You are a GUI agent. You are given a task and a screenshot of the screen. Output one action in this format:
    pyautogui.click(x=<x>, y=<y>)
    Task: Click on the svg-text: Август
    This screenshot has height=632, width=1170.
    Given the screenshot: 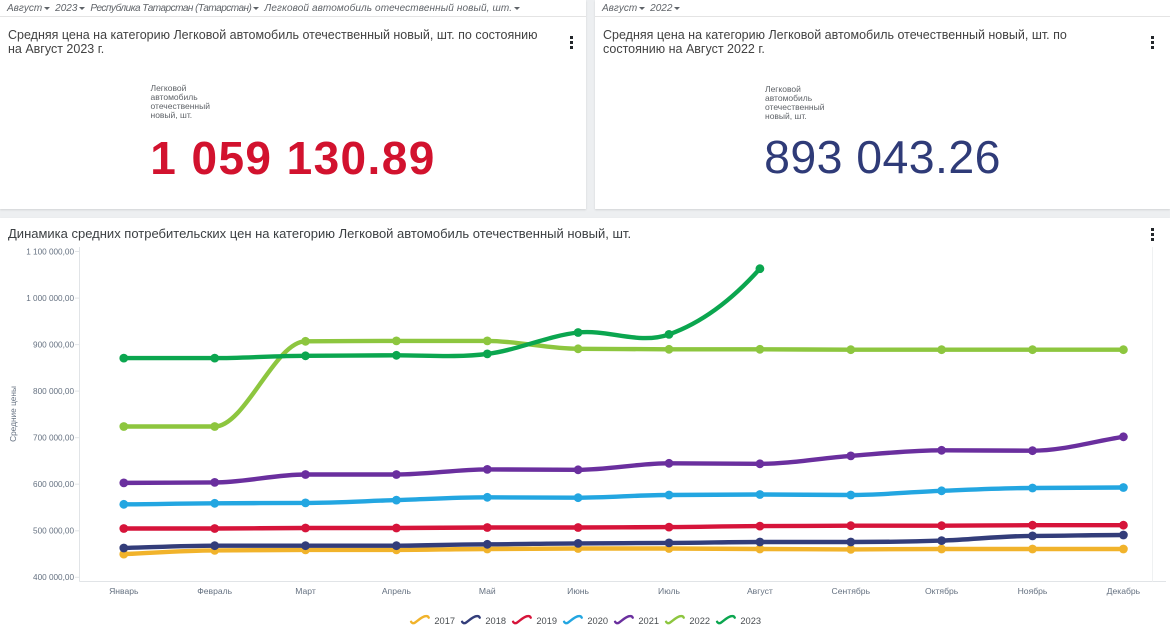 What is the action you would take?
    pyautogui.click(x=760, y=591)
    